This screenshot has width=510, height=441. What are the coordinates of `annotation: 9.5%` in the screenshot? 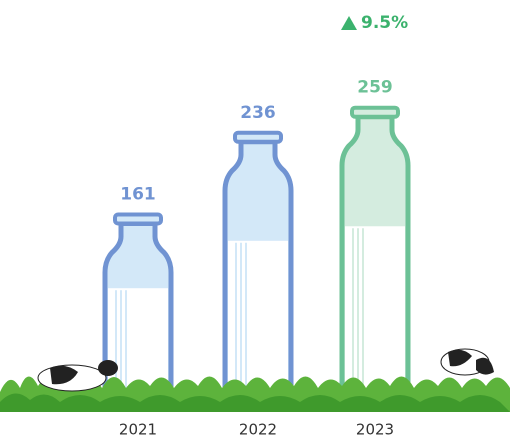 It's located at (374, 23).